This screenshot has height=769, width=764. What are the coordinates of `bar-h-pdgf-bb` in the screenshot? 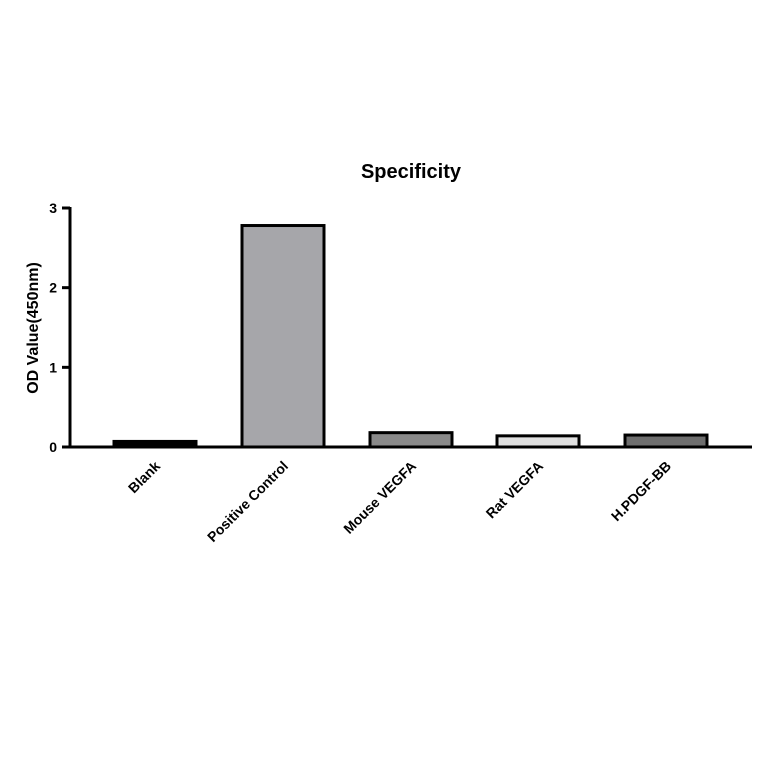 It's located at (666, 441).